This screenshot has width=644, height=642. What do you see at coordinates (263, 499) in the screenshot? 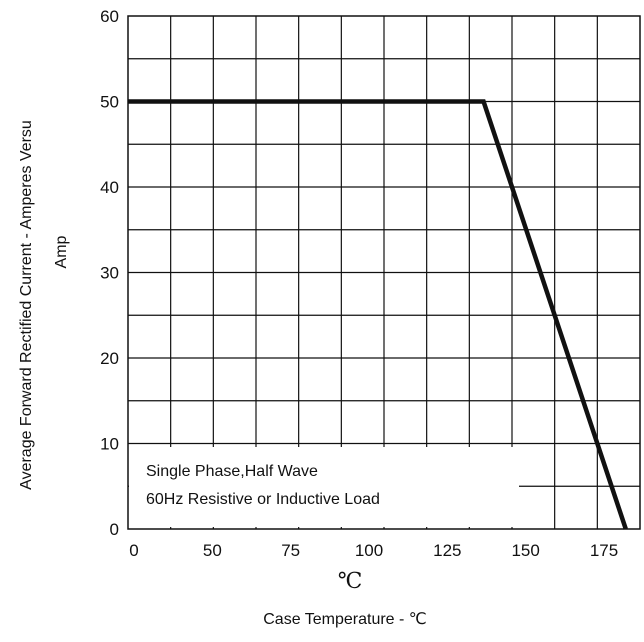
I see `annotation-line-2: 60Hz Resistive or Inductive Load` at bounding box center [263, 499].